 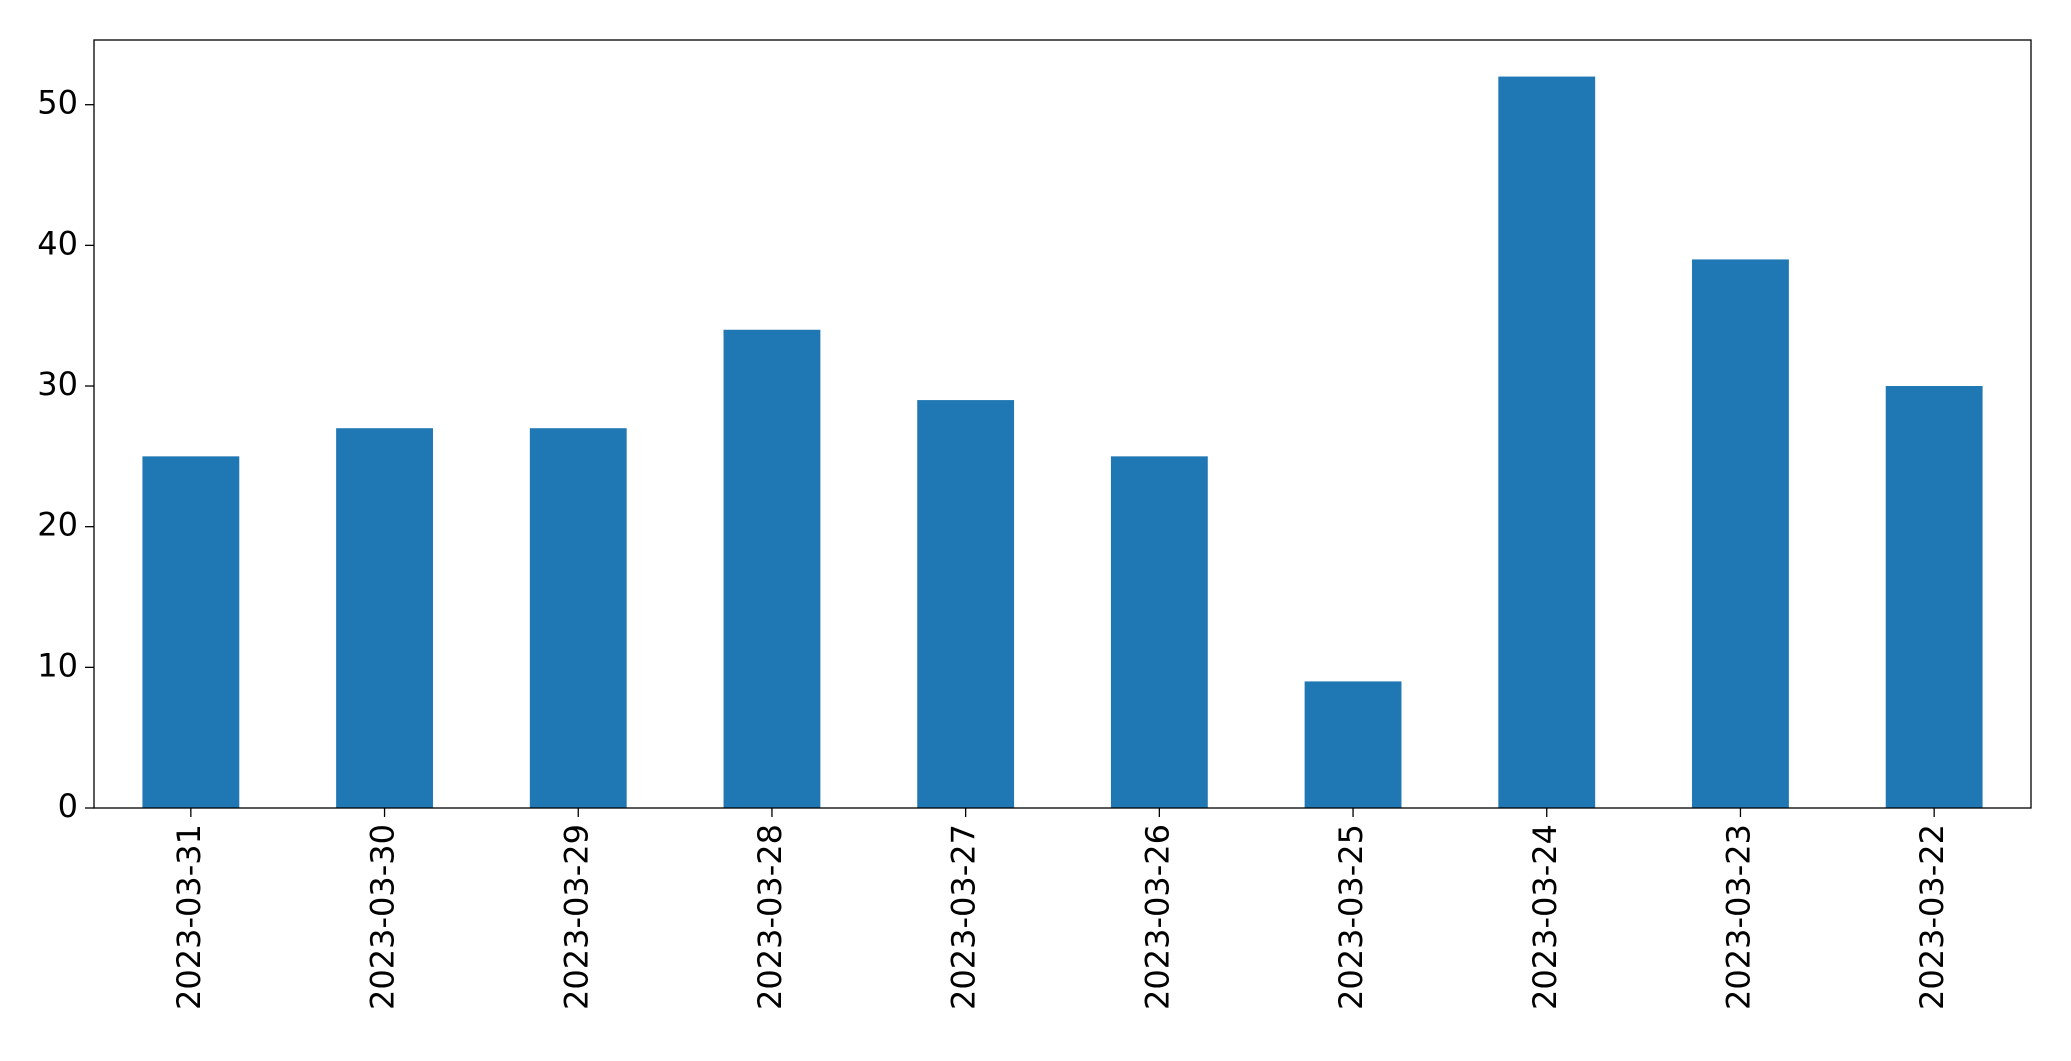 I want to click on y-tick-label: 0, so click(x=68, y=806).